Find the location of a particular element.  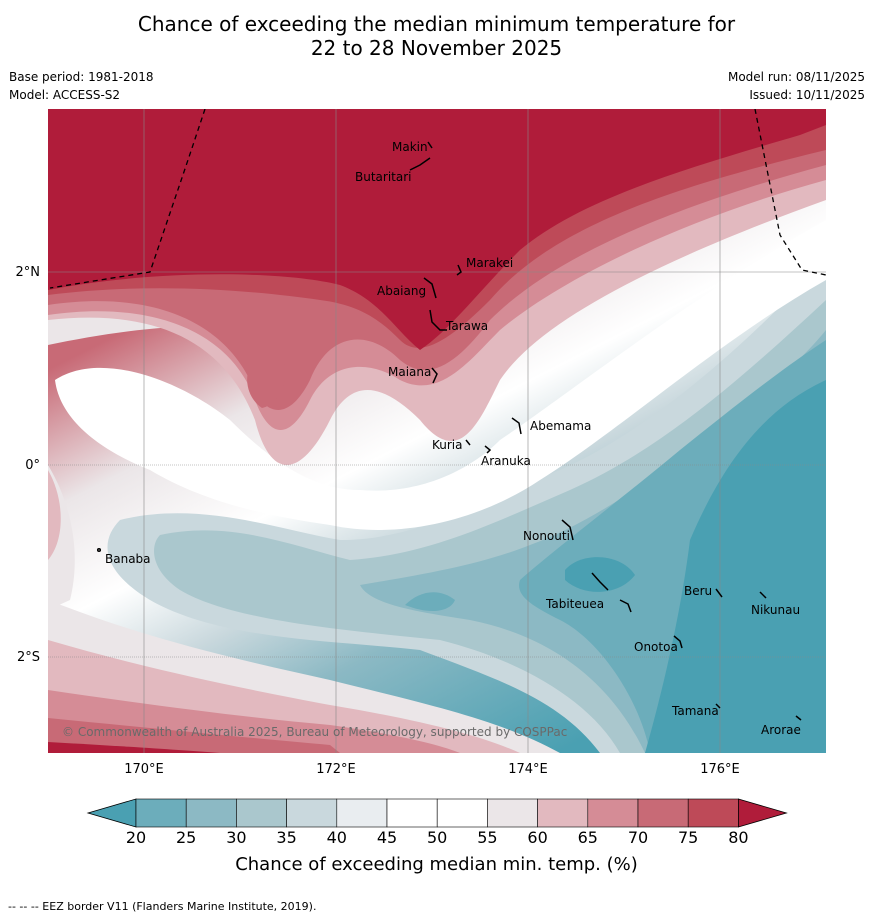

label-banaba: Banaba is located at coordinates (128, 559).